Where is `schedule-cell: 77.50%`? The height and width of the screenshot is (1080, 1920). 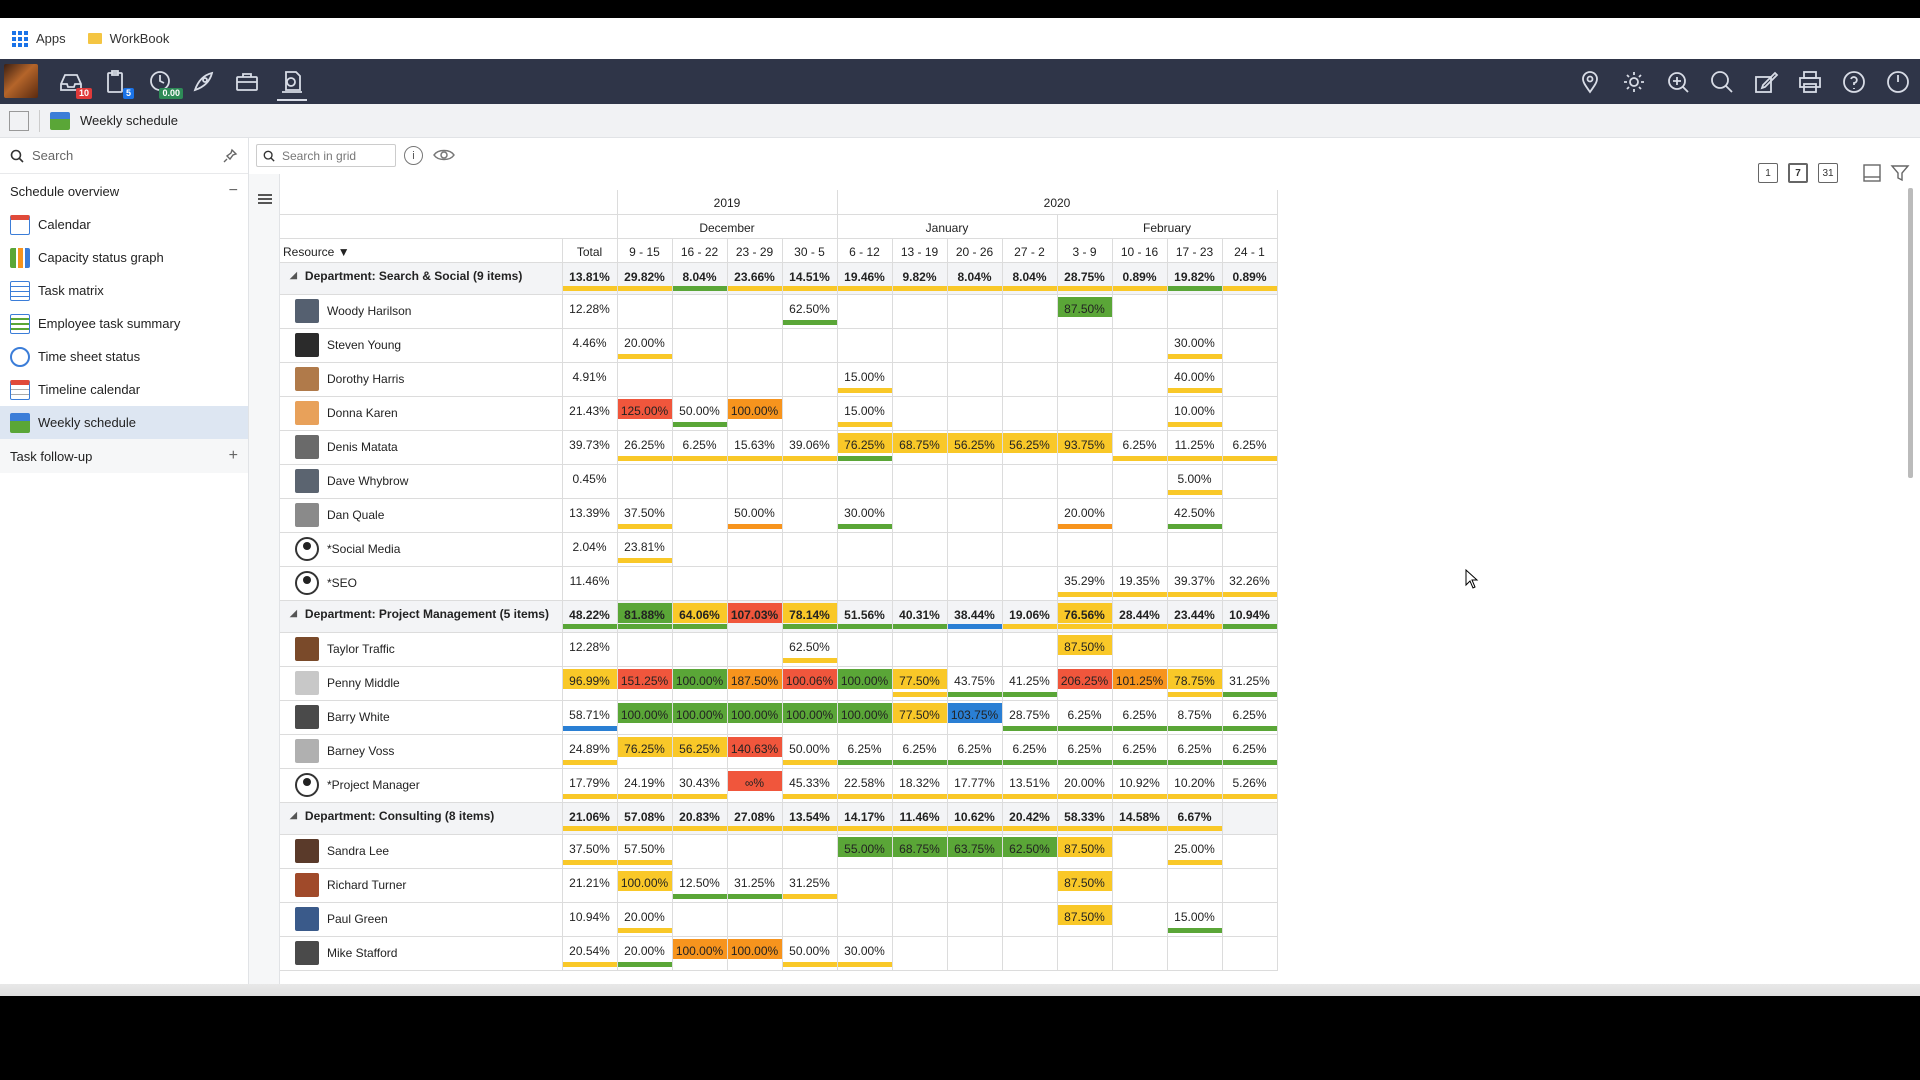 schedule-cell: 77.50% is located at coordinates (920, 717).